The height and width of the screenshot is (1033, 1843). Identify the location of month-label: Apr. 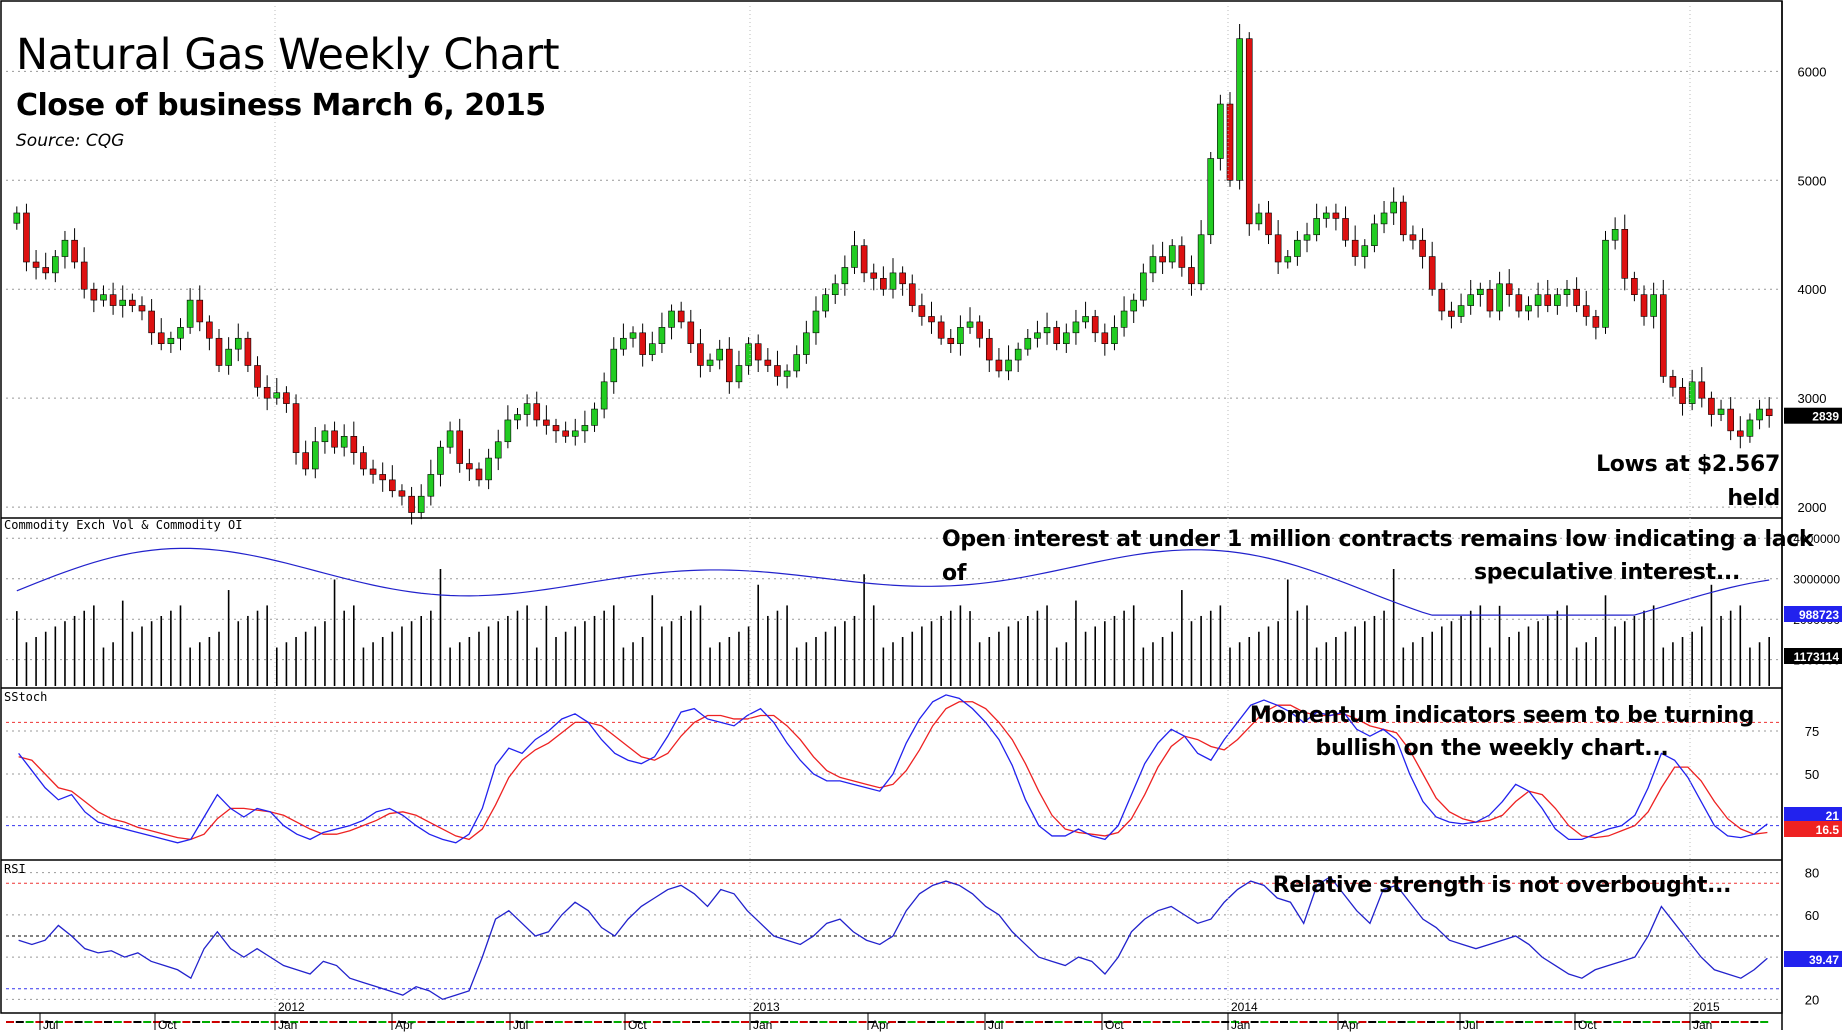
(404, 1025).